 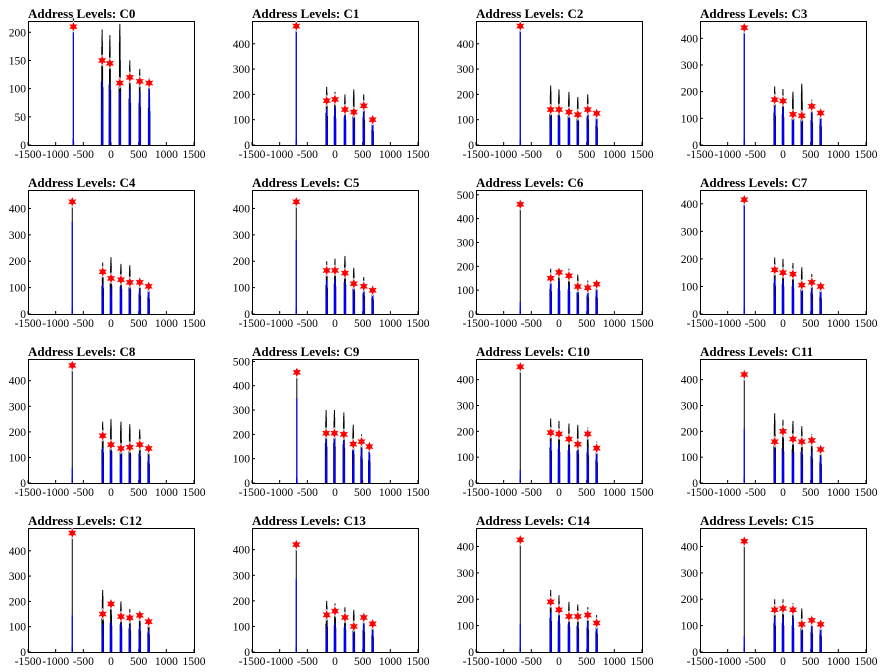 I want to click on x-tick-label: -1500, so click(x=28, y=493).